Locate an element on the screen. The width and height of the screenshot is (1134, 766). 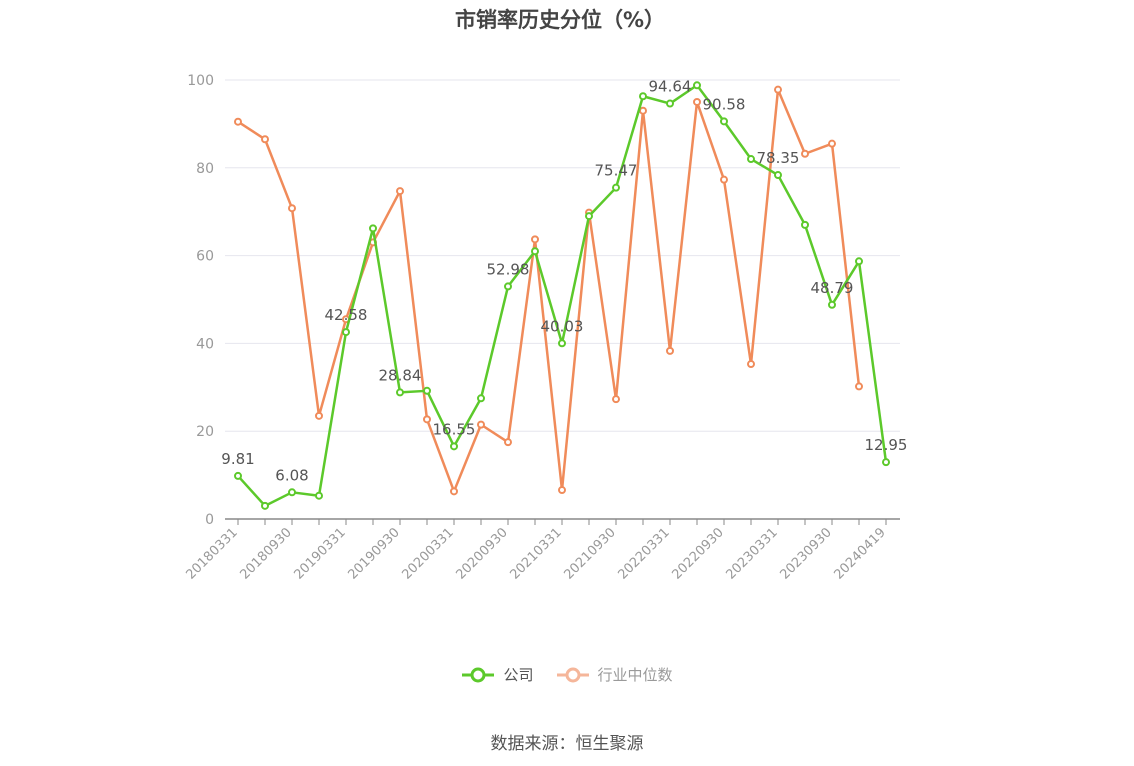
data-label: 42.58 is located at coordinates (346, 315).